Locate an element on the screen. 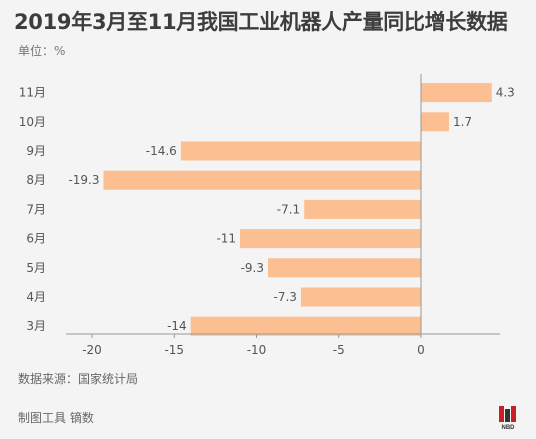 Image resolution: width=536 pixels, height=439 pixels. category-label-7: 4月 is located at coordinates (36, 297).